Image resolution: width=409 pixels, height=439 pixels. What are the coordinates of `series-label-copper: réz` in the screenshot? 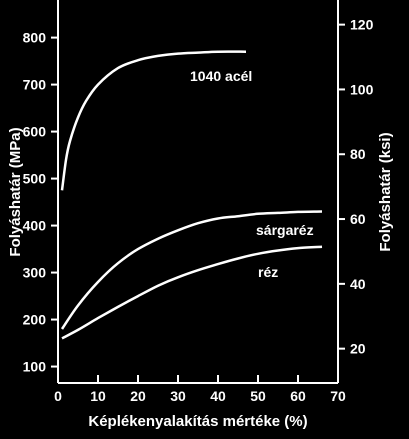 It's located at (268, 272).